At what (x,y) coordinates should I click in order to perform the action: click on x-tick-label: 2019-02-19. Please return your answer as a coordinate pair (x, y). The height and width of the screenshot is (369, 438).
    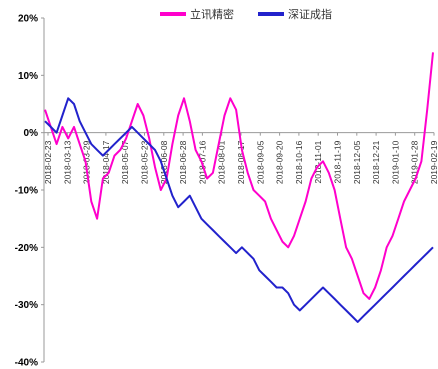
    Looking at the image, I should click on (433, 162).